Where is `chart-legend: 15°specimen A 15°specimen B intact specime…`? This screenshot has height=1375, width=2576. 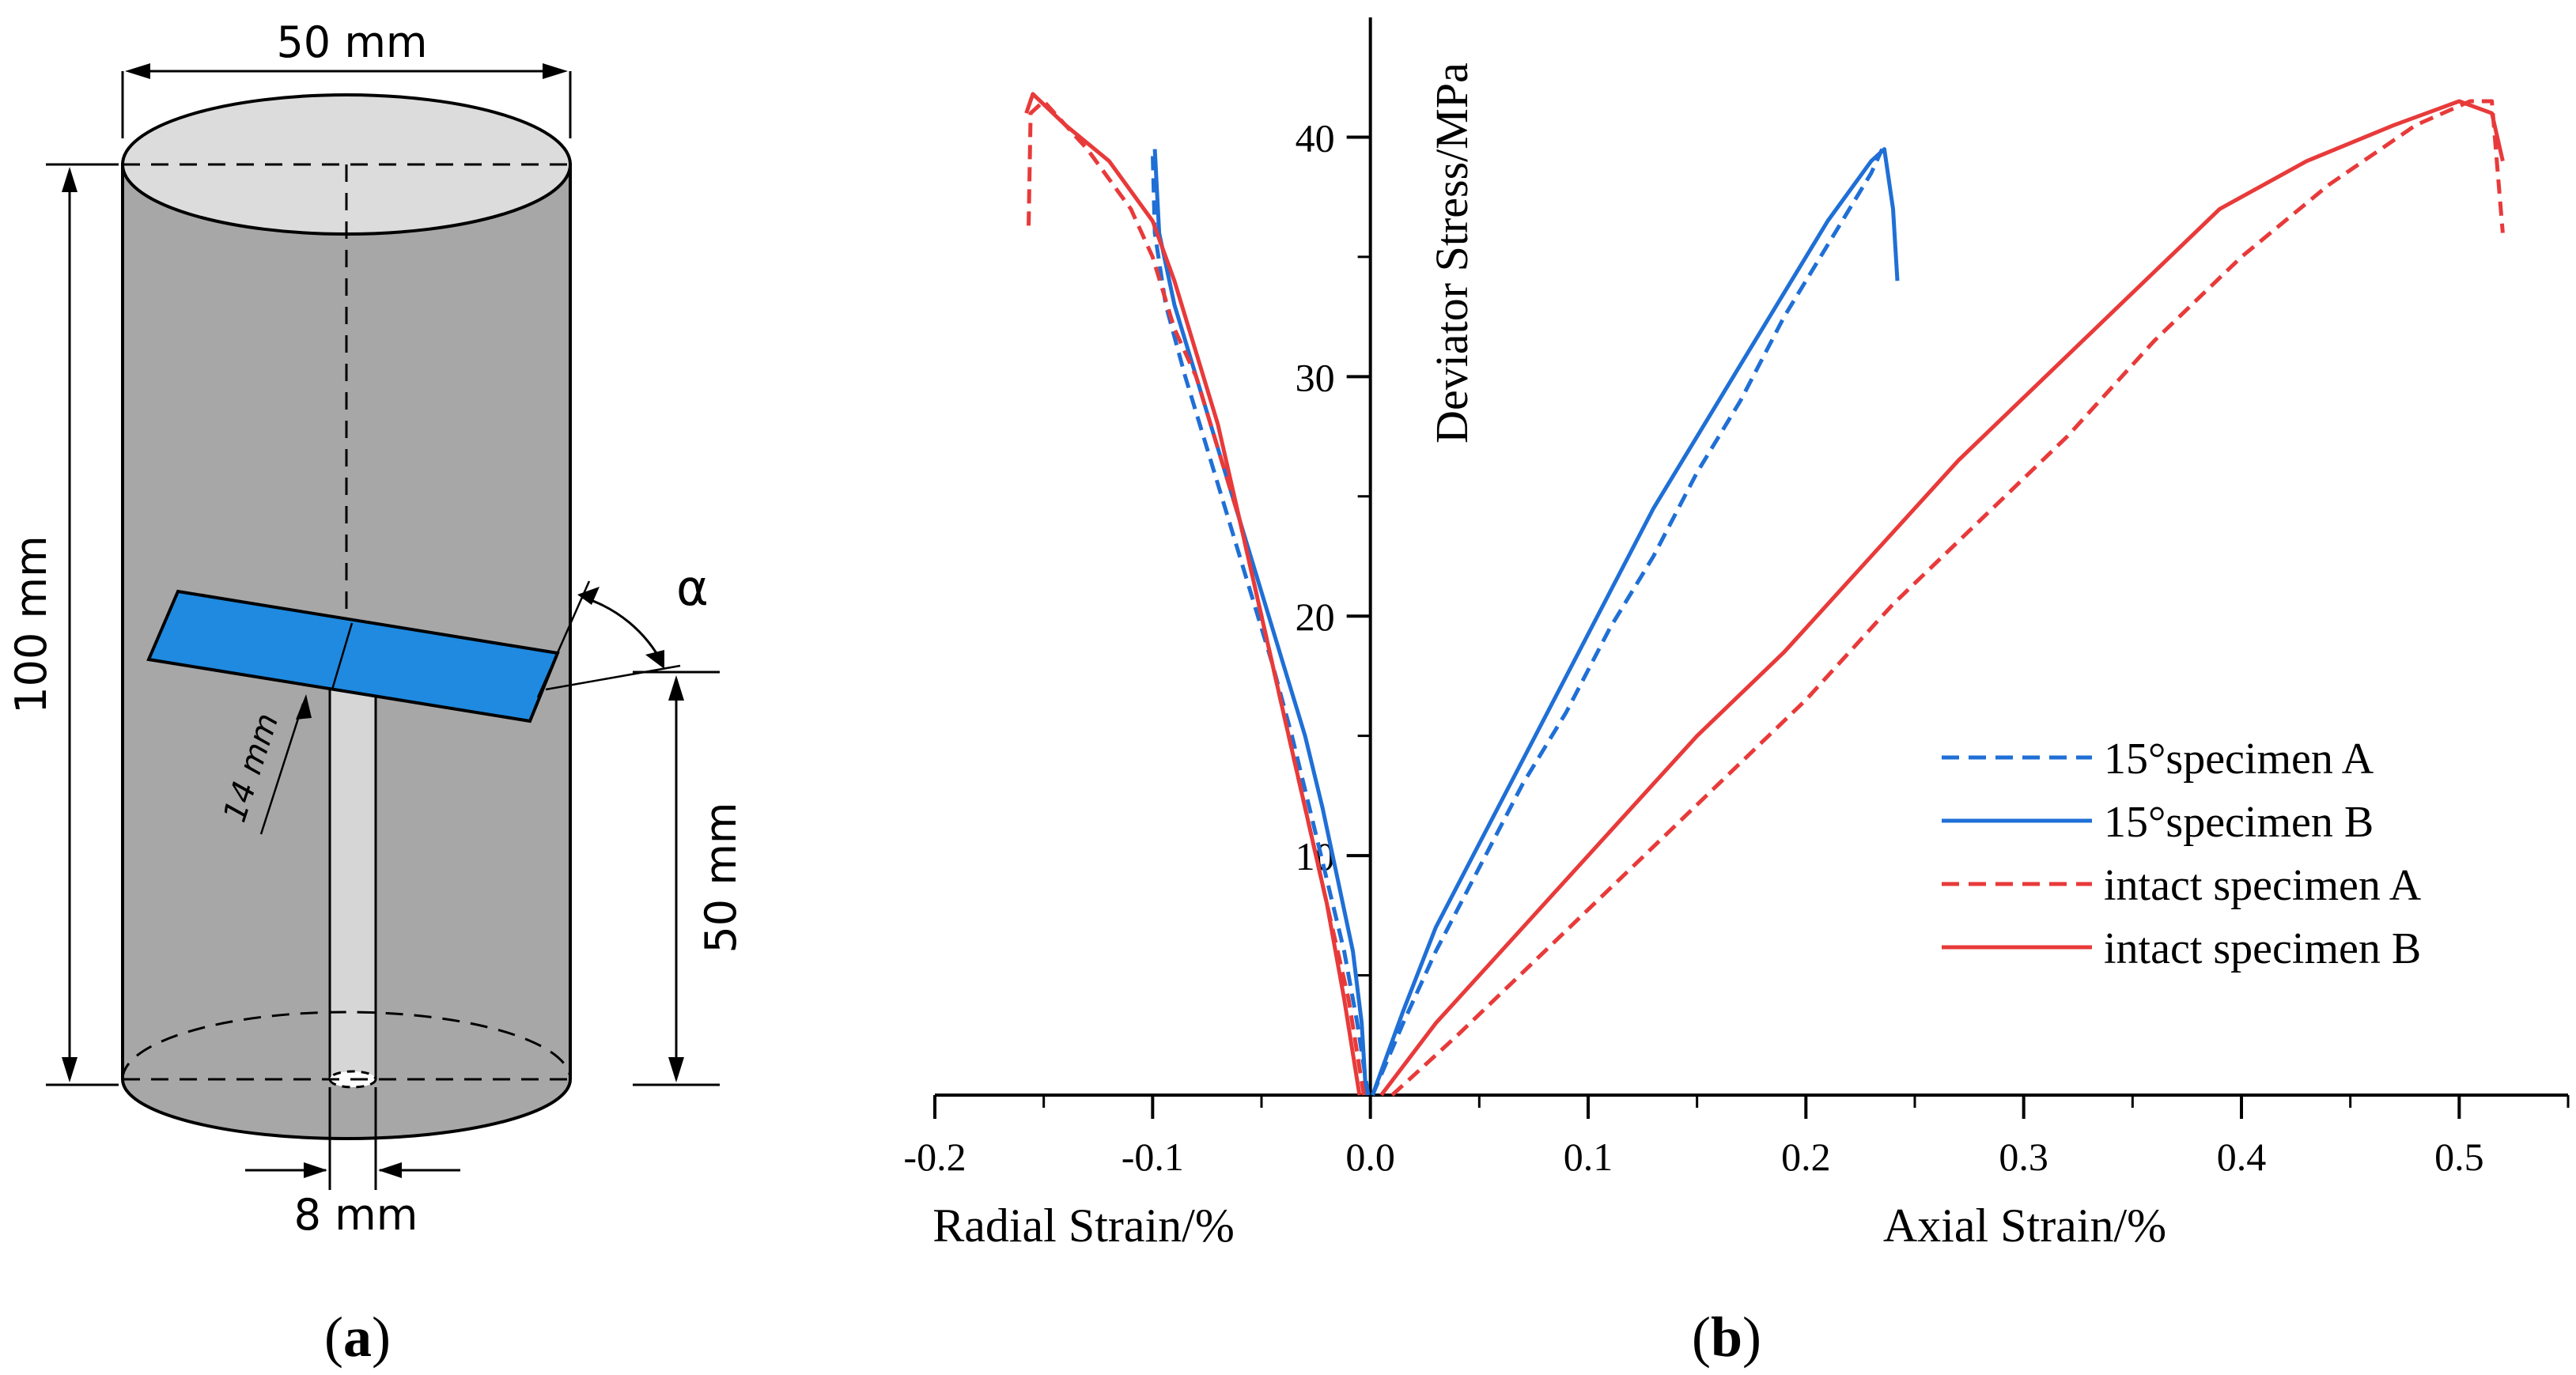
chart-legend: 15°specimen A 15°specimen B intact specime… is located at coordinates (2182, 854).